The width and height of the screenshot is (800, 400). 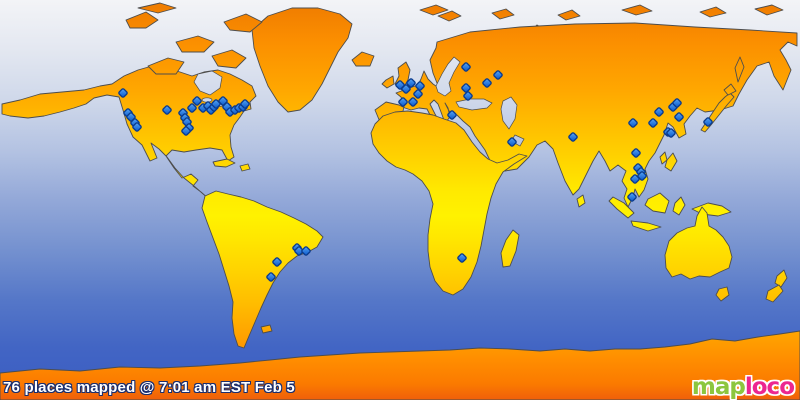 What do you see at coordinates (266, 329) in the screenshot?
I see `falkland-islands` at bounding box center [266, 329].